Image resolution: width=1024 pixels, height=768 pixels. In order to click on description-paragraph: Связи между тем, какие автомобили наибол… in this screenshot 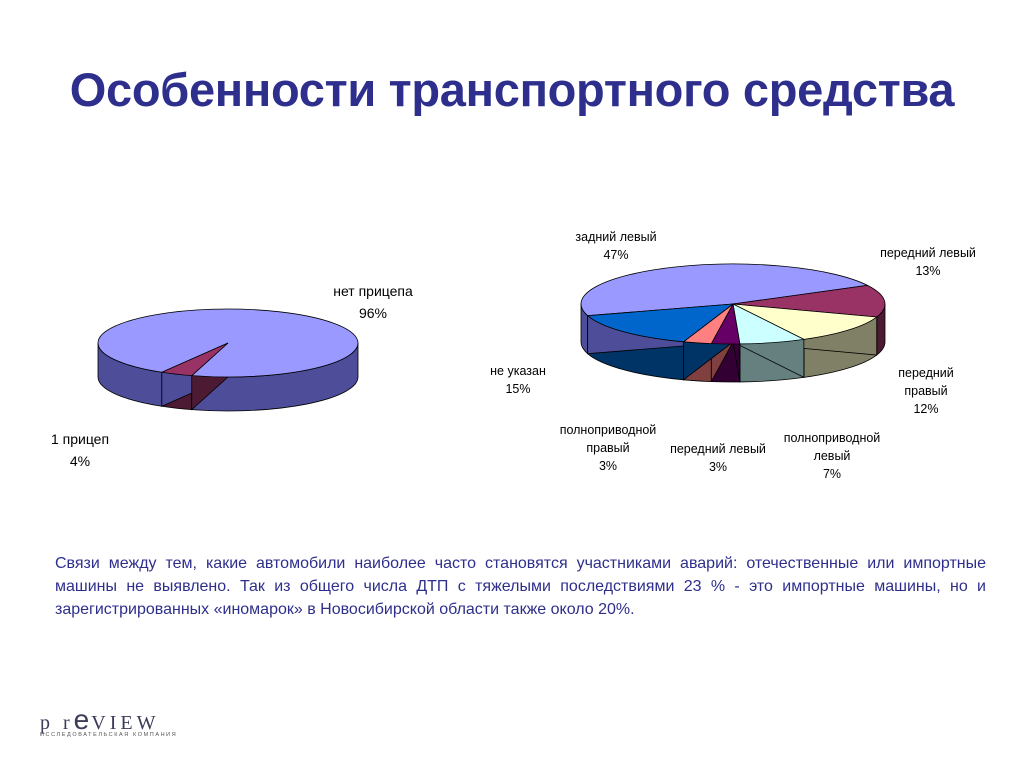, I will do `click(520, 586)`.